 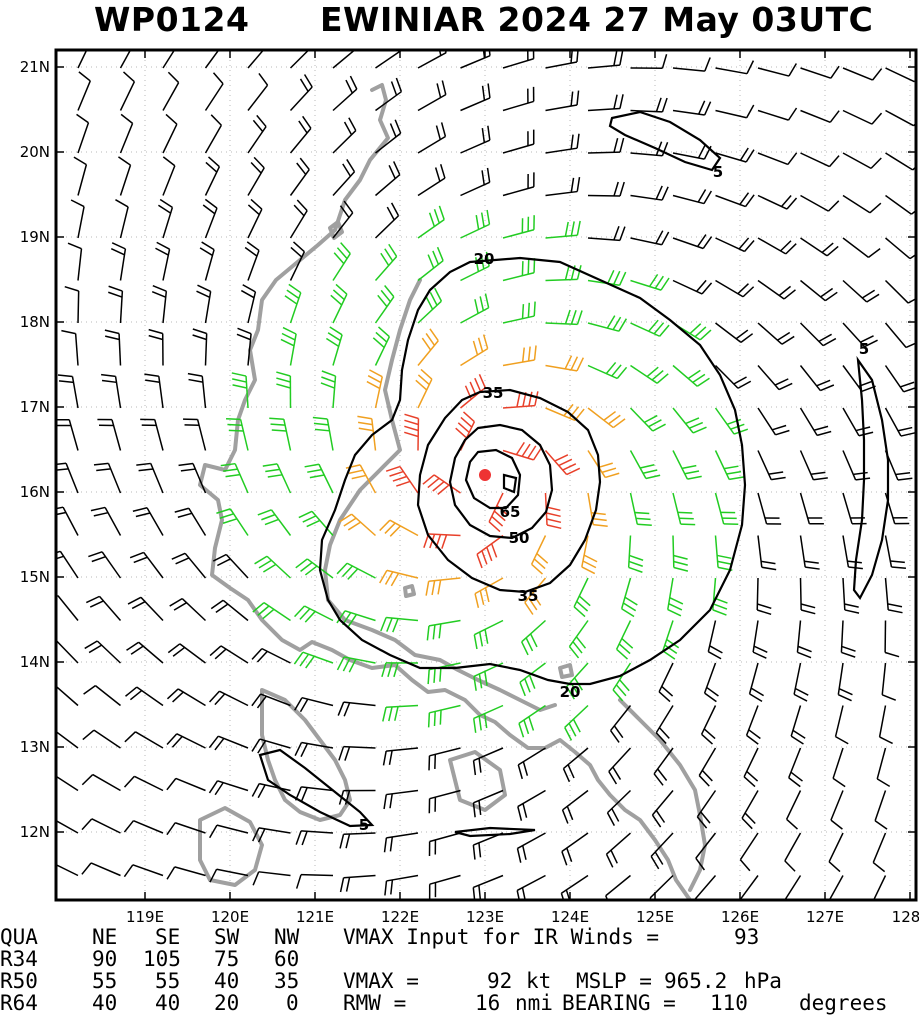 I want to click on header-se: SE, so click(x=167, y=937).